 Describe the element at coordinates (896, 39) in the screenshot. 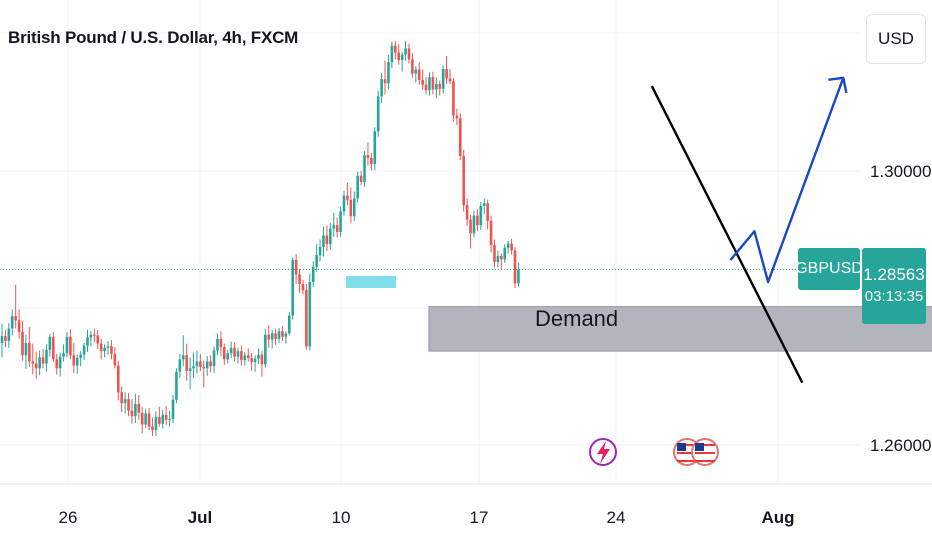

I see `currency-button: USD` at that location.